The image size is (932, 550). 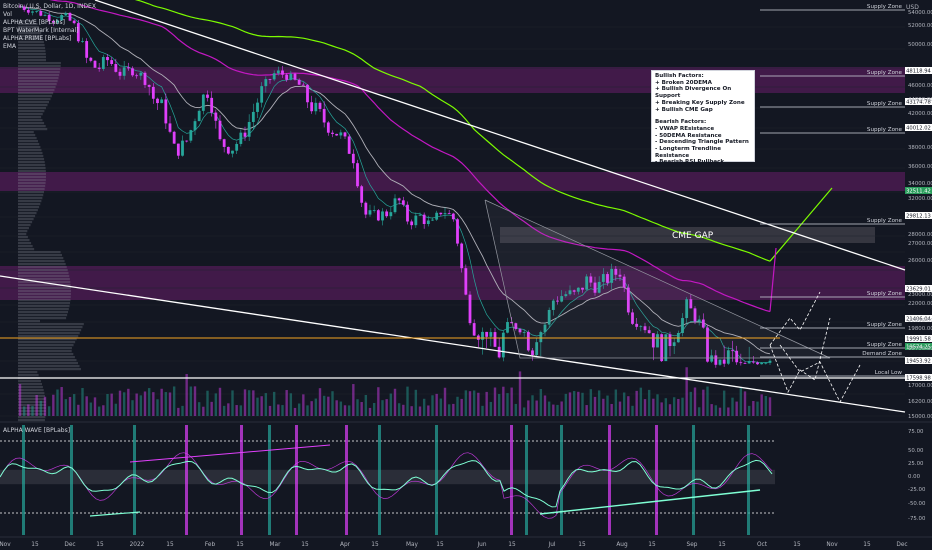 What do you see at coordinates (918, 71) in the screenshot?
I see `price-label: 48118.94` at bounding box center [918, 71].